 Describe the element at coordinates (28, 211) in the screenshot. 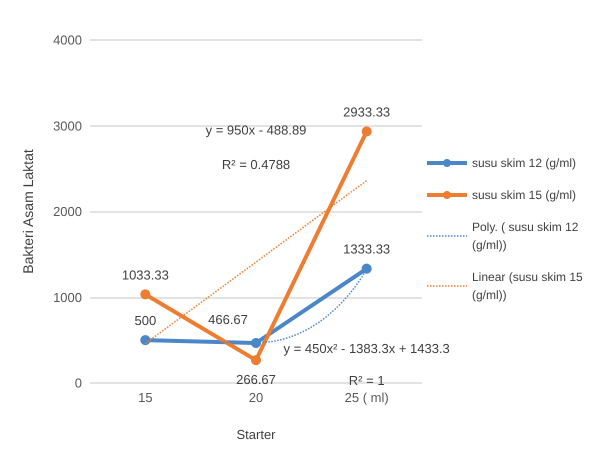

I see `y-axis-title: Bakteri Asam Laktat` at that location.